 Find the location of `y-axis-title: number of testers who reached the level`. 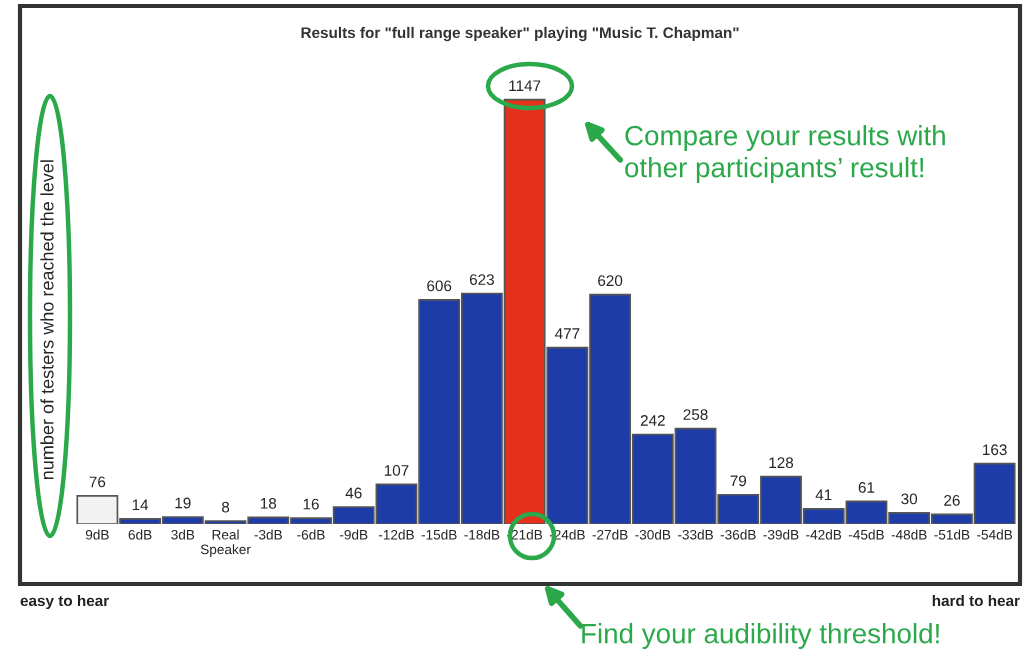

y-axis-title: number of testers who reached the level is located at coordinates (47, 320).